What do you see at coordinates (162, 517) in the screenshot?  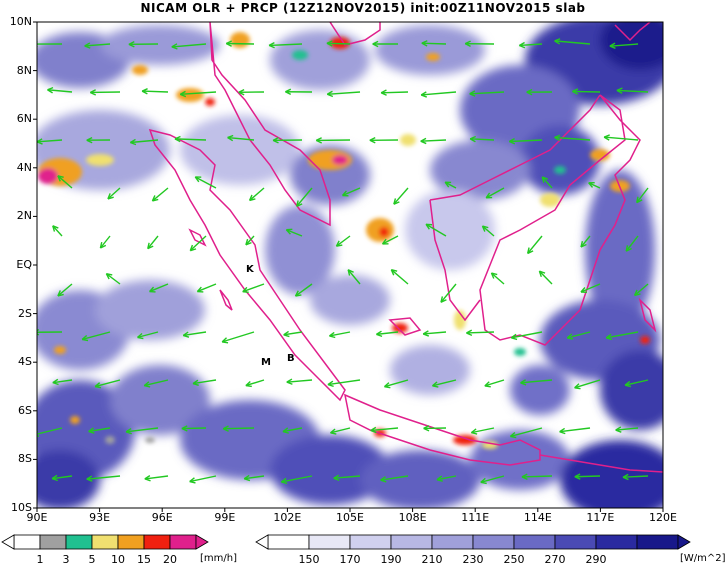 I see `lon-label: 96E` at bounding box center [162, 517].